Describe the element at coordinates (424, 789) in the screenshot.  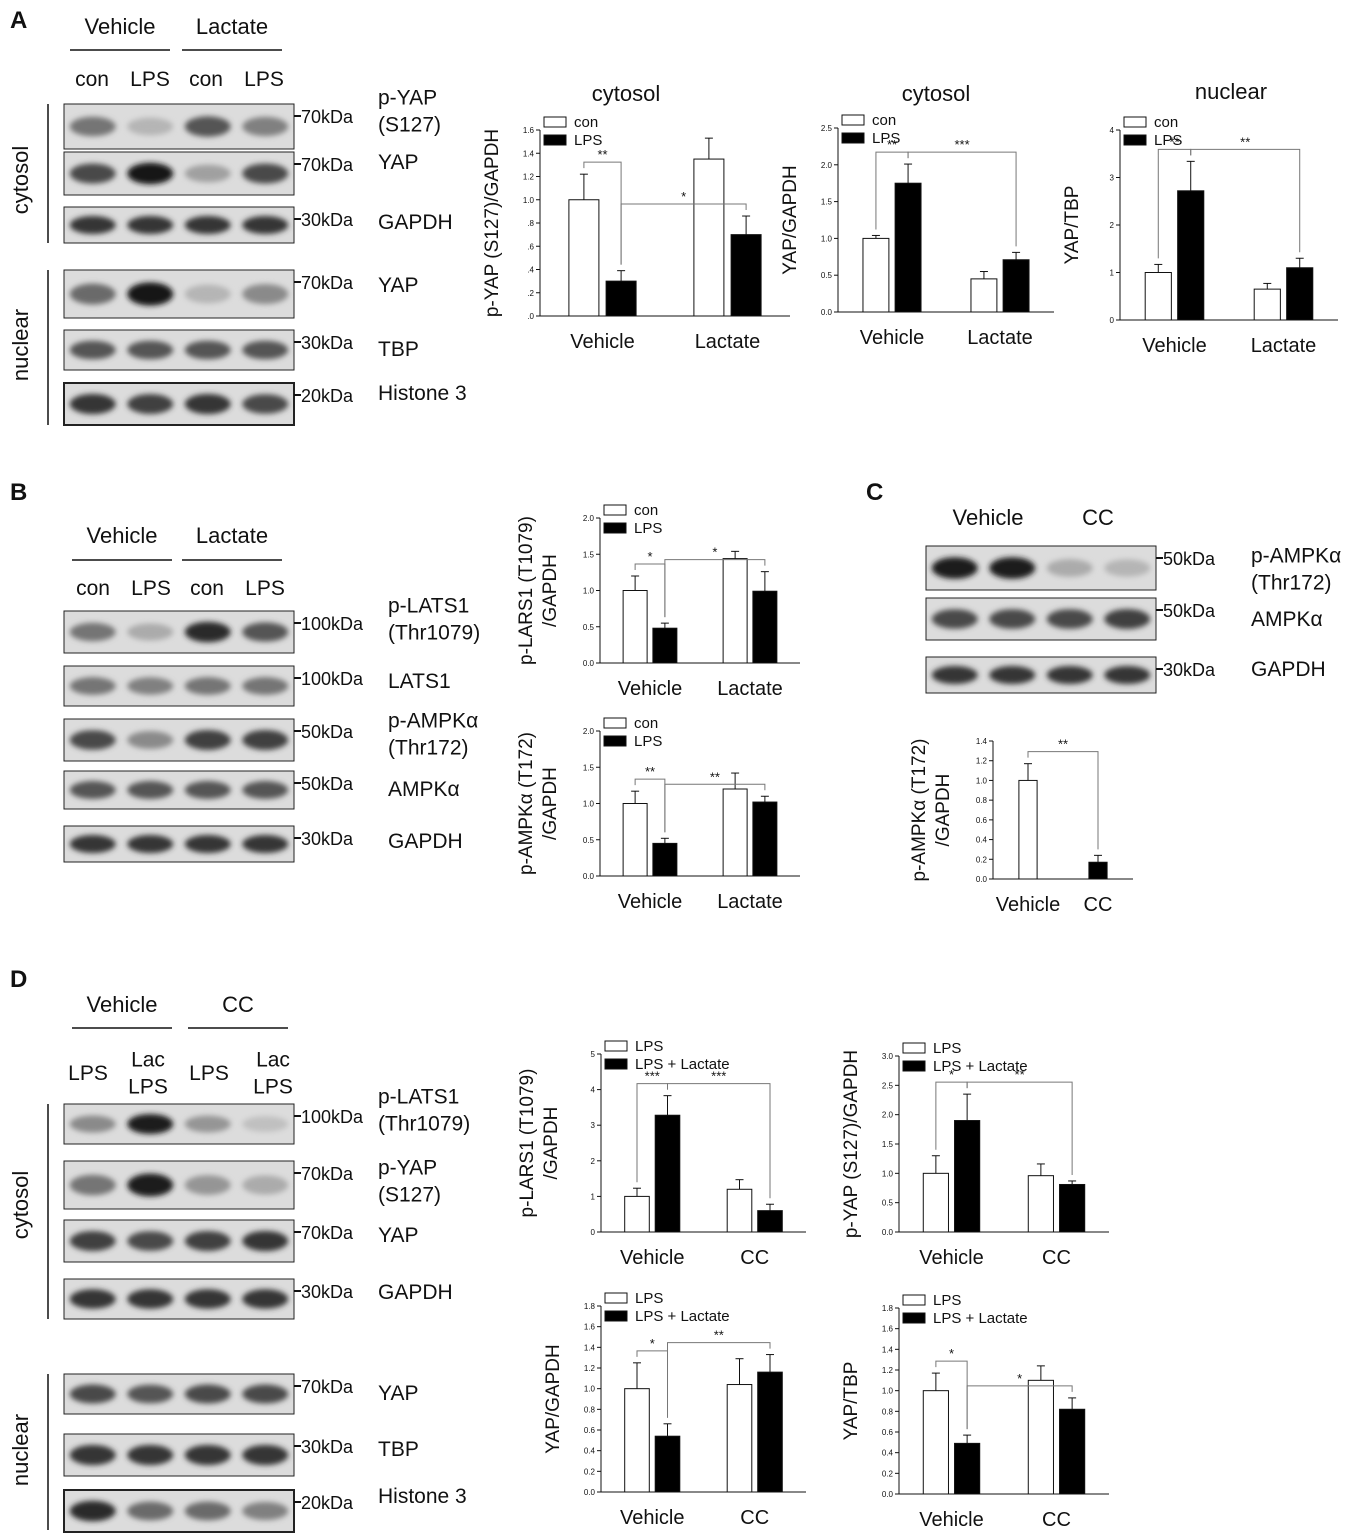
I see `protein-label: AMPKα` at that location.